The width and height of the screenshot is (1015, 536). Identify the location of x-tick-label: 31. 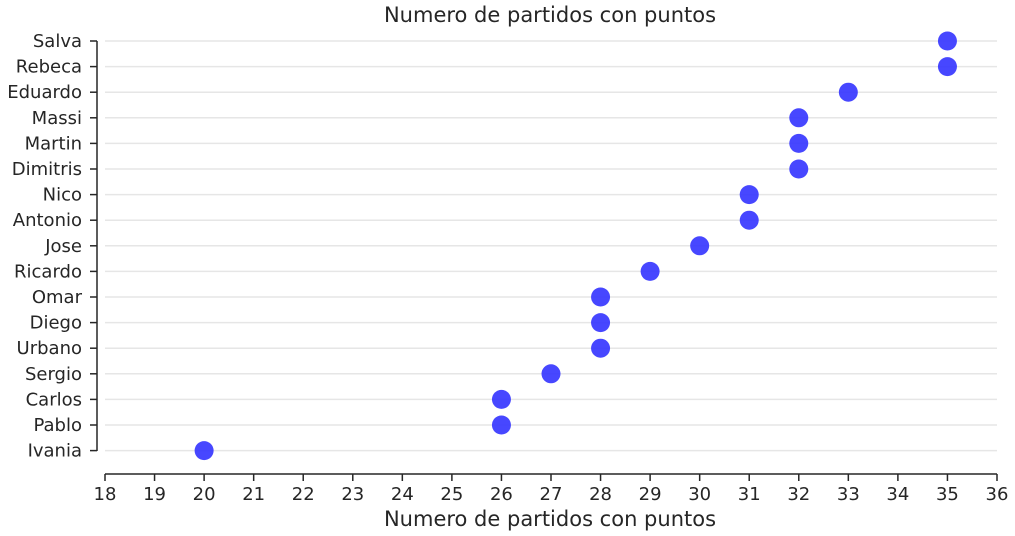
(749, 494).